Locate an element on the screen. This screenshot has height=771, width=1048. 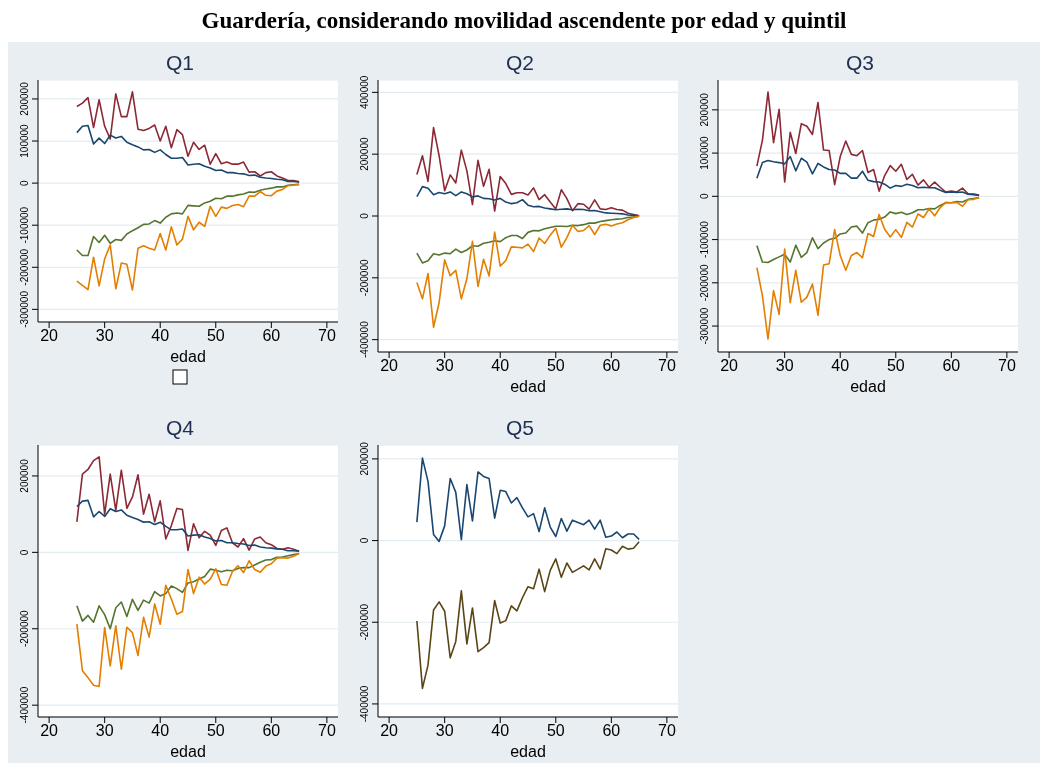
chart-title: Q2 is located at coordinates (520, 63).